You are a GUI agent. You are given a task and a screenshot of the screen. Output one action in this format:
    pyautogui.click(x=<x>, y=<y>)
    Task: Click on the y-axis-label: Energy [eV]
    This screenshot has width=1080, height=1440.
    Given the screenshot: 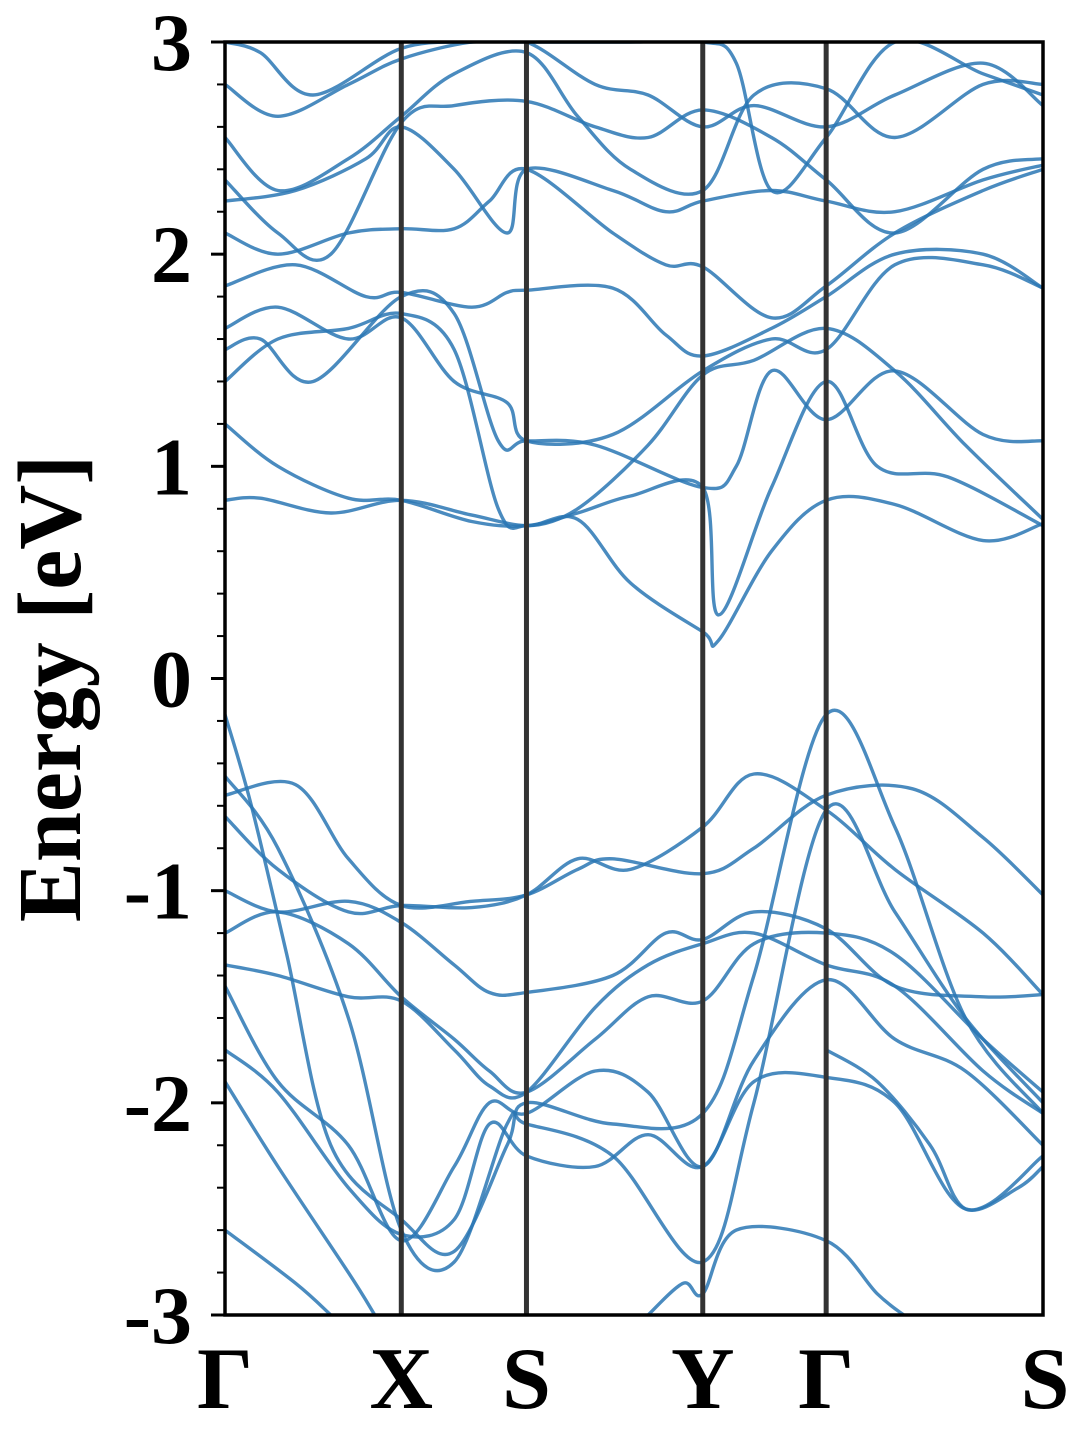 What is the action you would take?
    pyautogui.click(x=50, y=688)
    